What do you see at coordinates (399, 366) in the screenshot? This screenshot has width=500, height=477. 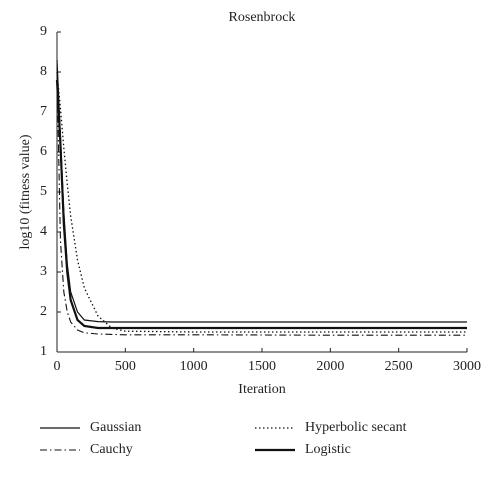 I see `x-tick-label: 2500` at bounding box center [399, 366].